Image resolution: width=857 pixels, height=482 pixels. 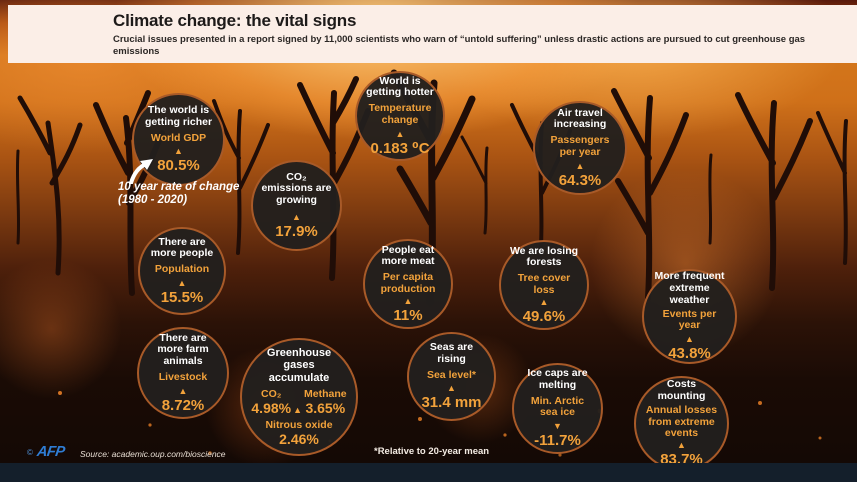 I want to click on annotation-rate-of-change: 10 year rate of change (1980 - 2020), so click(x=178, y=194).